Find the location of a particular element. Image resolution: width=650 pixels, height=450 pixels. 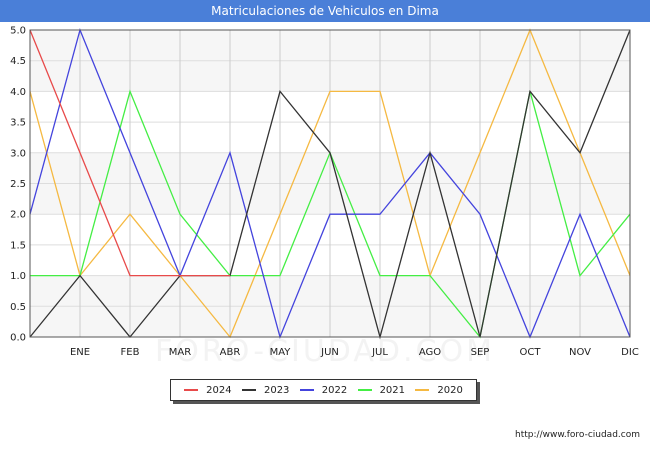

legend-item-2023: 2023 is located at coordinates (265, 390).